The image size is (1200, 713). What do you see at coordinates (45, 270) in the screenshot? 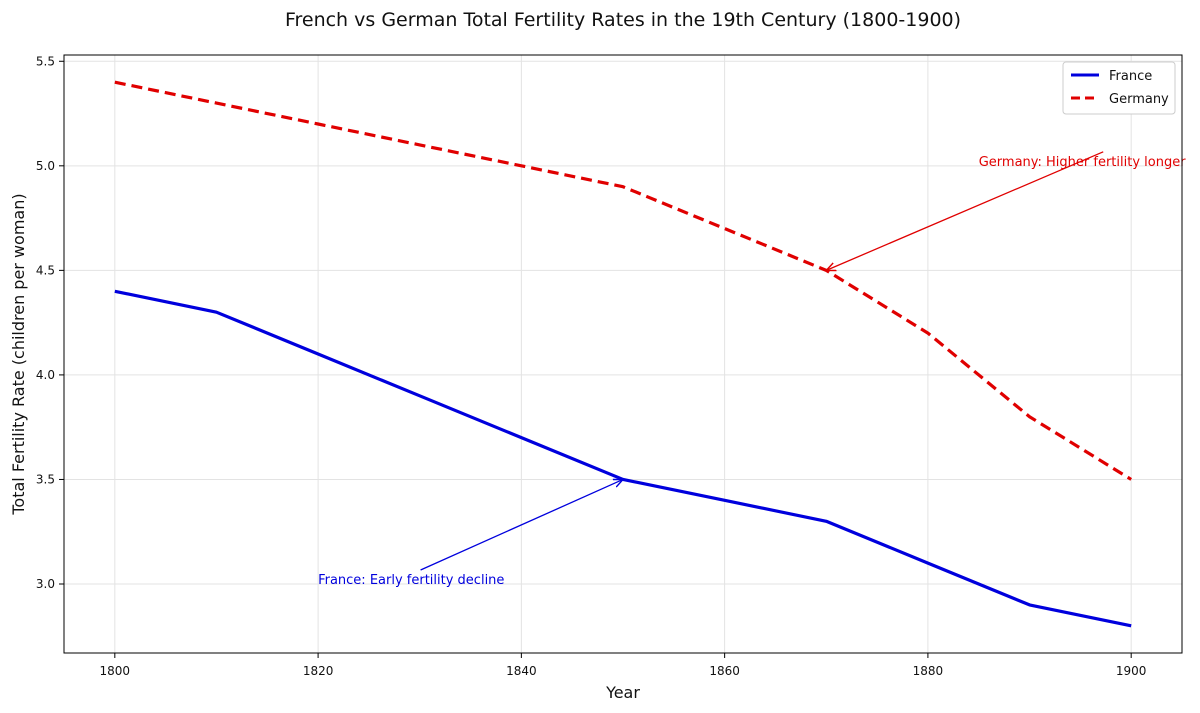
I see `y-tick-label-4.5: 4.5` at bounding box center [45, 270].